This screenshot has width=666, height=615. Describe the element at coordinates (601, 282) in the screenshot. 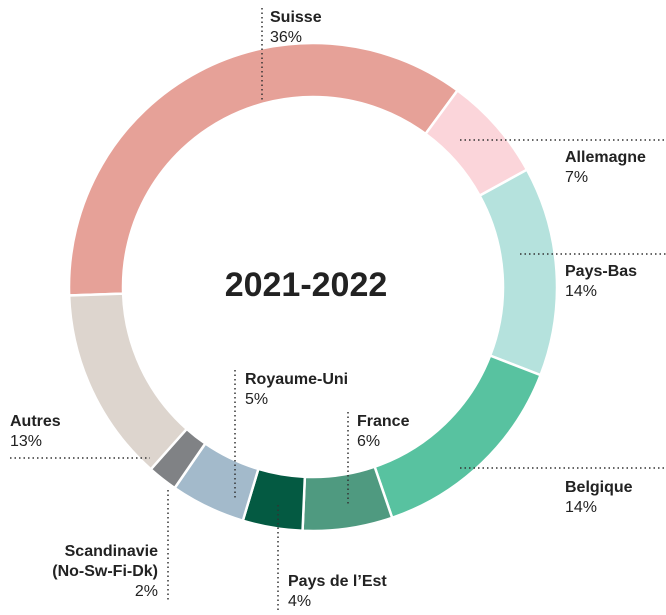

I see `slice-label: Pays-Bas 14%` at that location.